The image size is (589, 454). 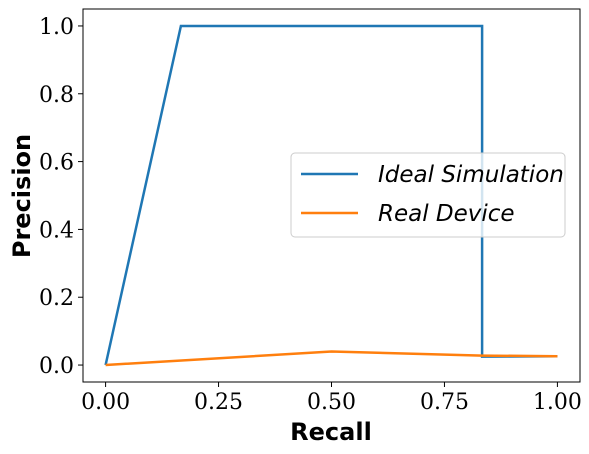 What do you see at coordinates (56, 366) in the screenshot?
I see `y-tick-label: 0.0` at bounding box center [56, 366].